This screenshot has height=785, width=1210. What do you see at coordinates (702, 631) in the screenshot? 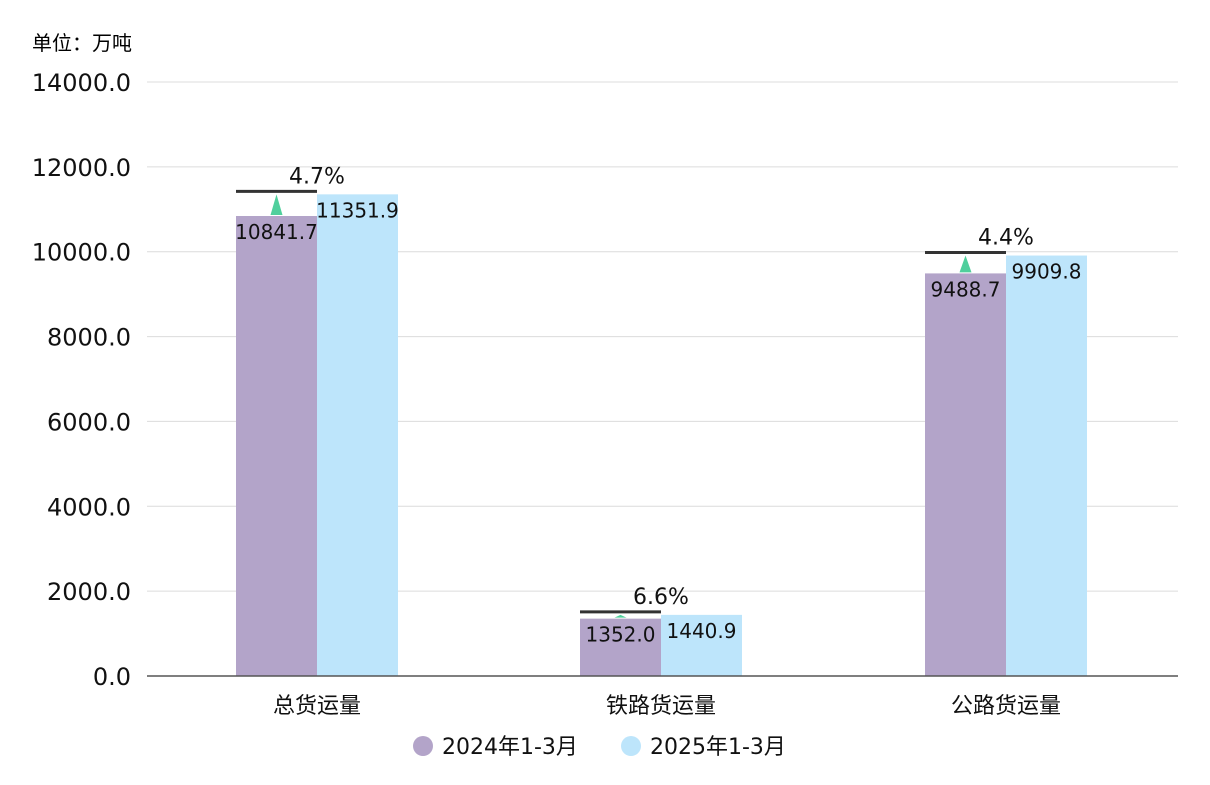
I see `bar-value-label: 1440.9` at bounding box center [702, 631].